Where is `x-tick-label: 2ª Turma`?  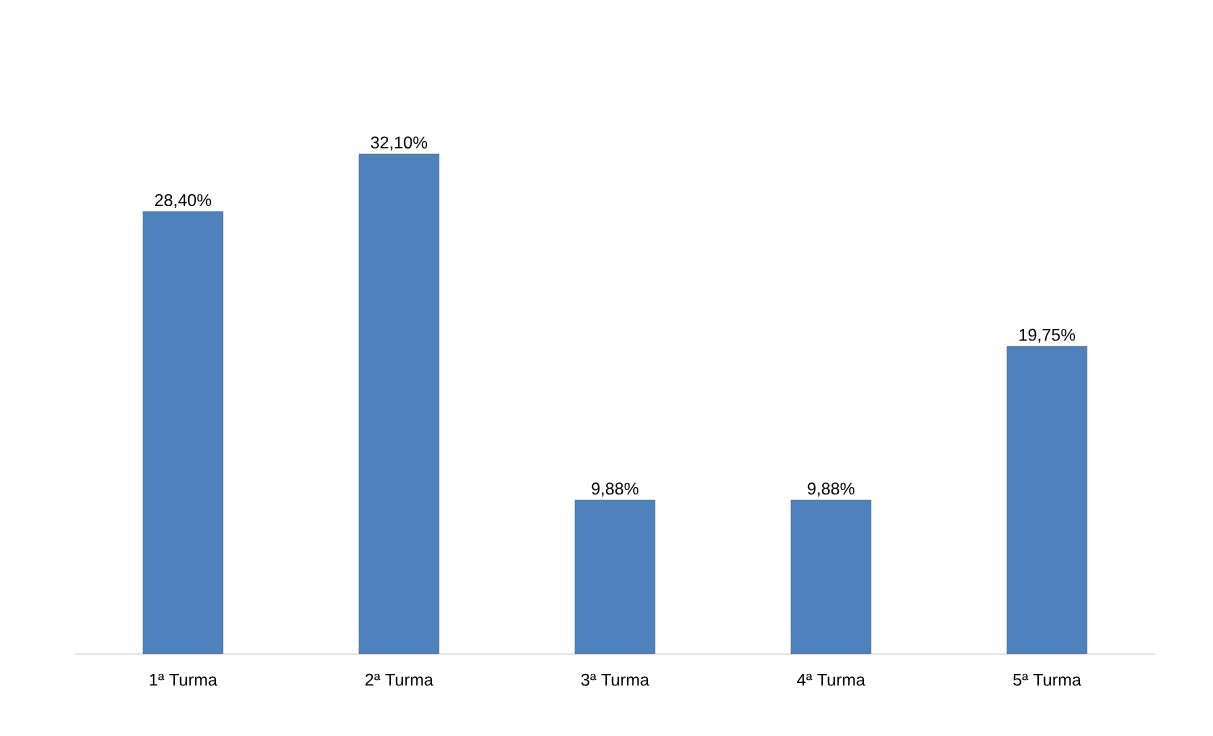
x-tick-label: 2ª Turma is located at coordinates (399, 679).